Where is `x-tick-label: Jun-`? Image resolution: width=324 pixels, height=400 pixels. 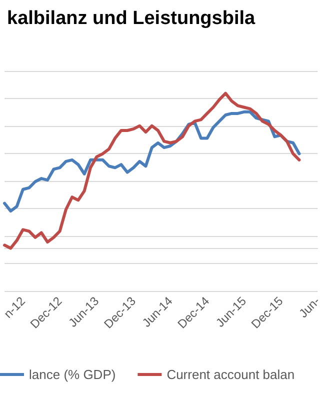
x-tick-label: Jun- is located at coordinates (309, 307).